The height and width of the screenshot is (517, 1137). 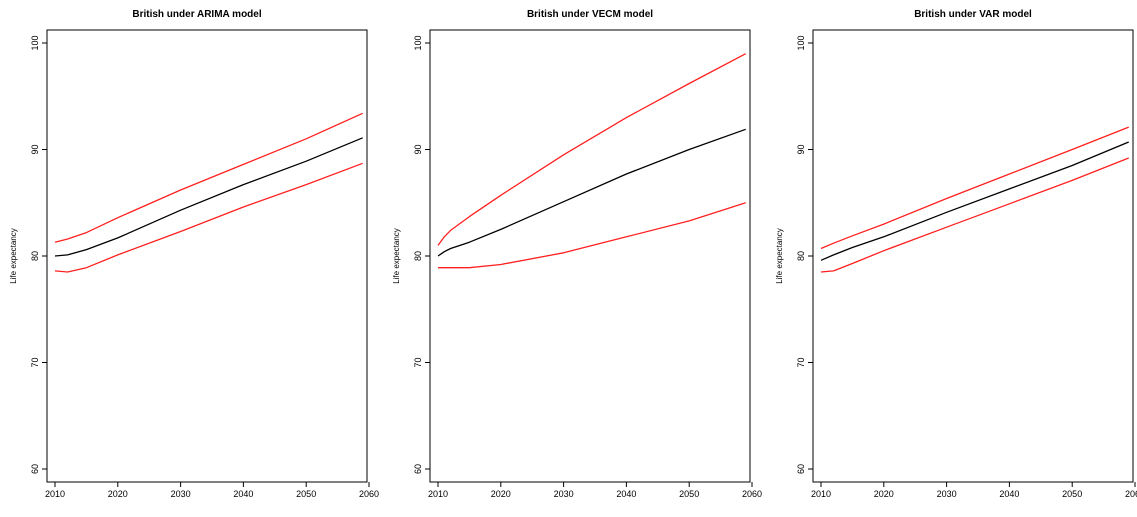 What do you see at coordinates (973, 14) in the screenshot?
I see `chart-title-3: British under VAR model` at bounding box center [973, 14].